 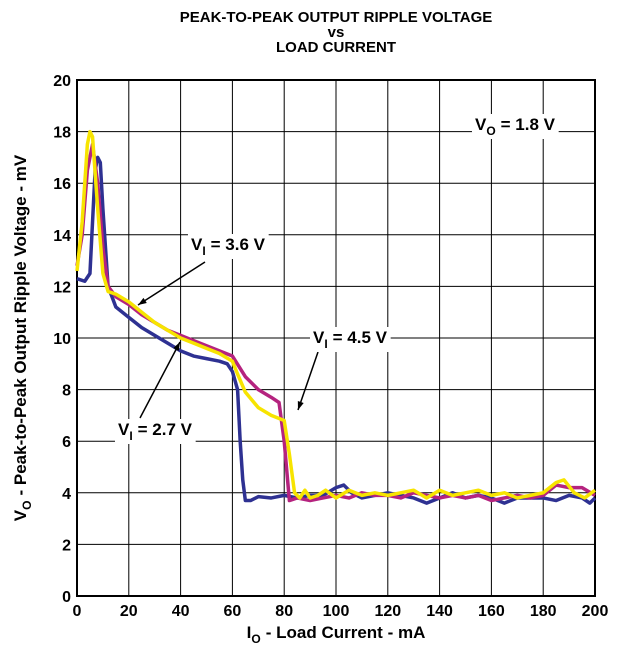 What do you see at coordinates (66, 597) in the screenshot?
I see `y-tick-label: 0` at bounding box center [66, 597].